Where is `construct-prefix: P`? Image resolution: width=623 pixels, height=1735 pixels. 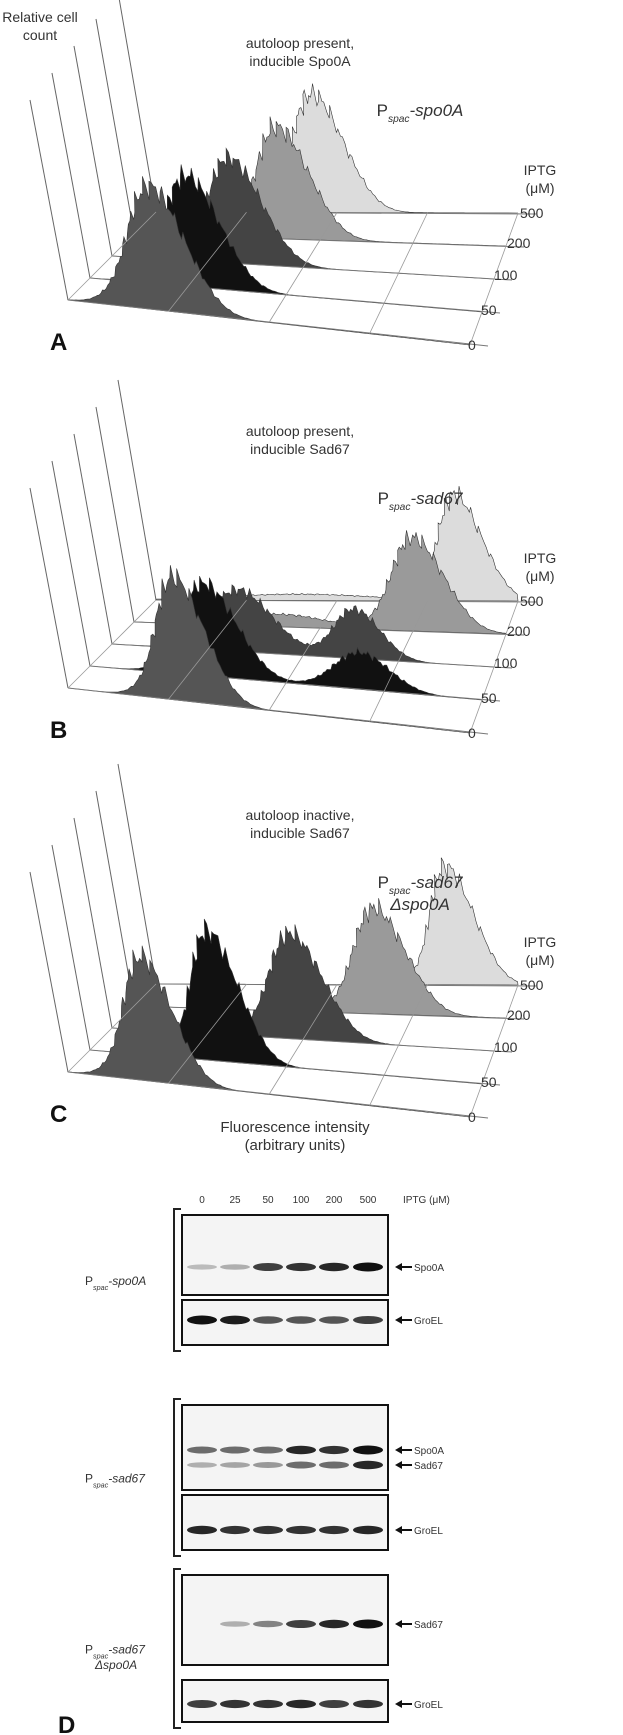
construct-prefix: P is located at coordinates (89, 1650).